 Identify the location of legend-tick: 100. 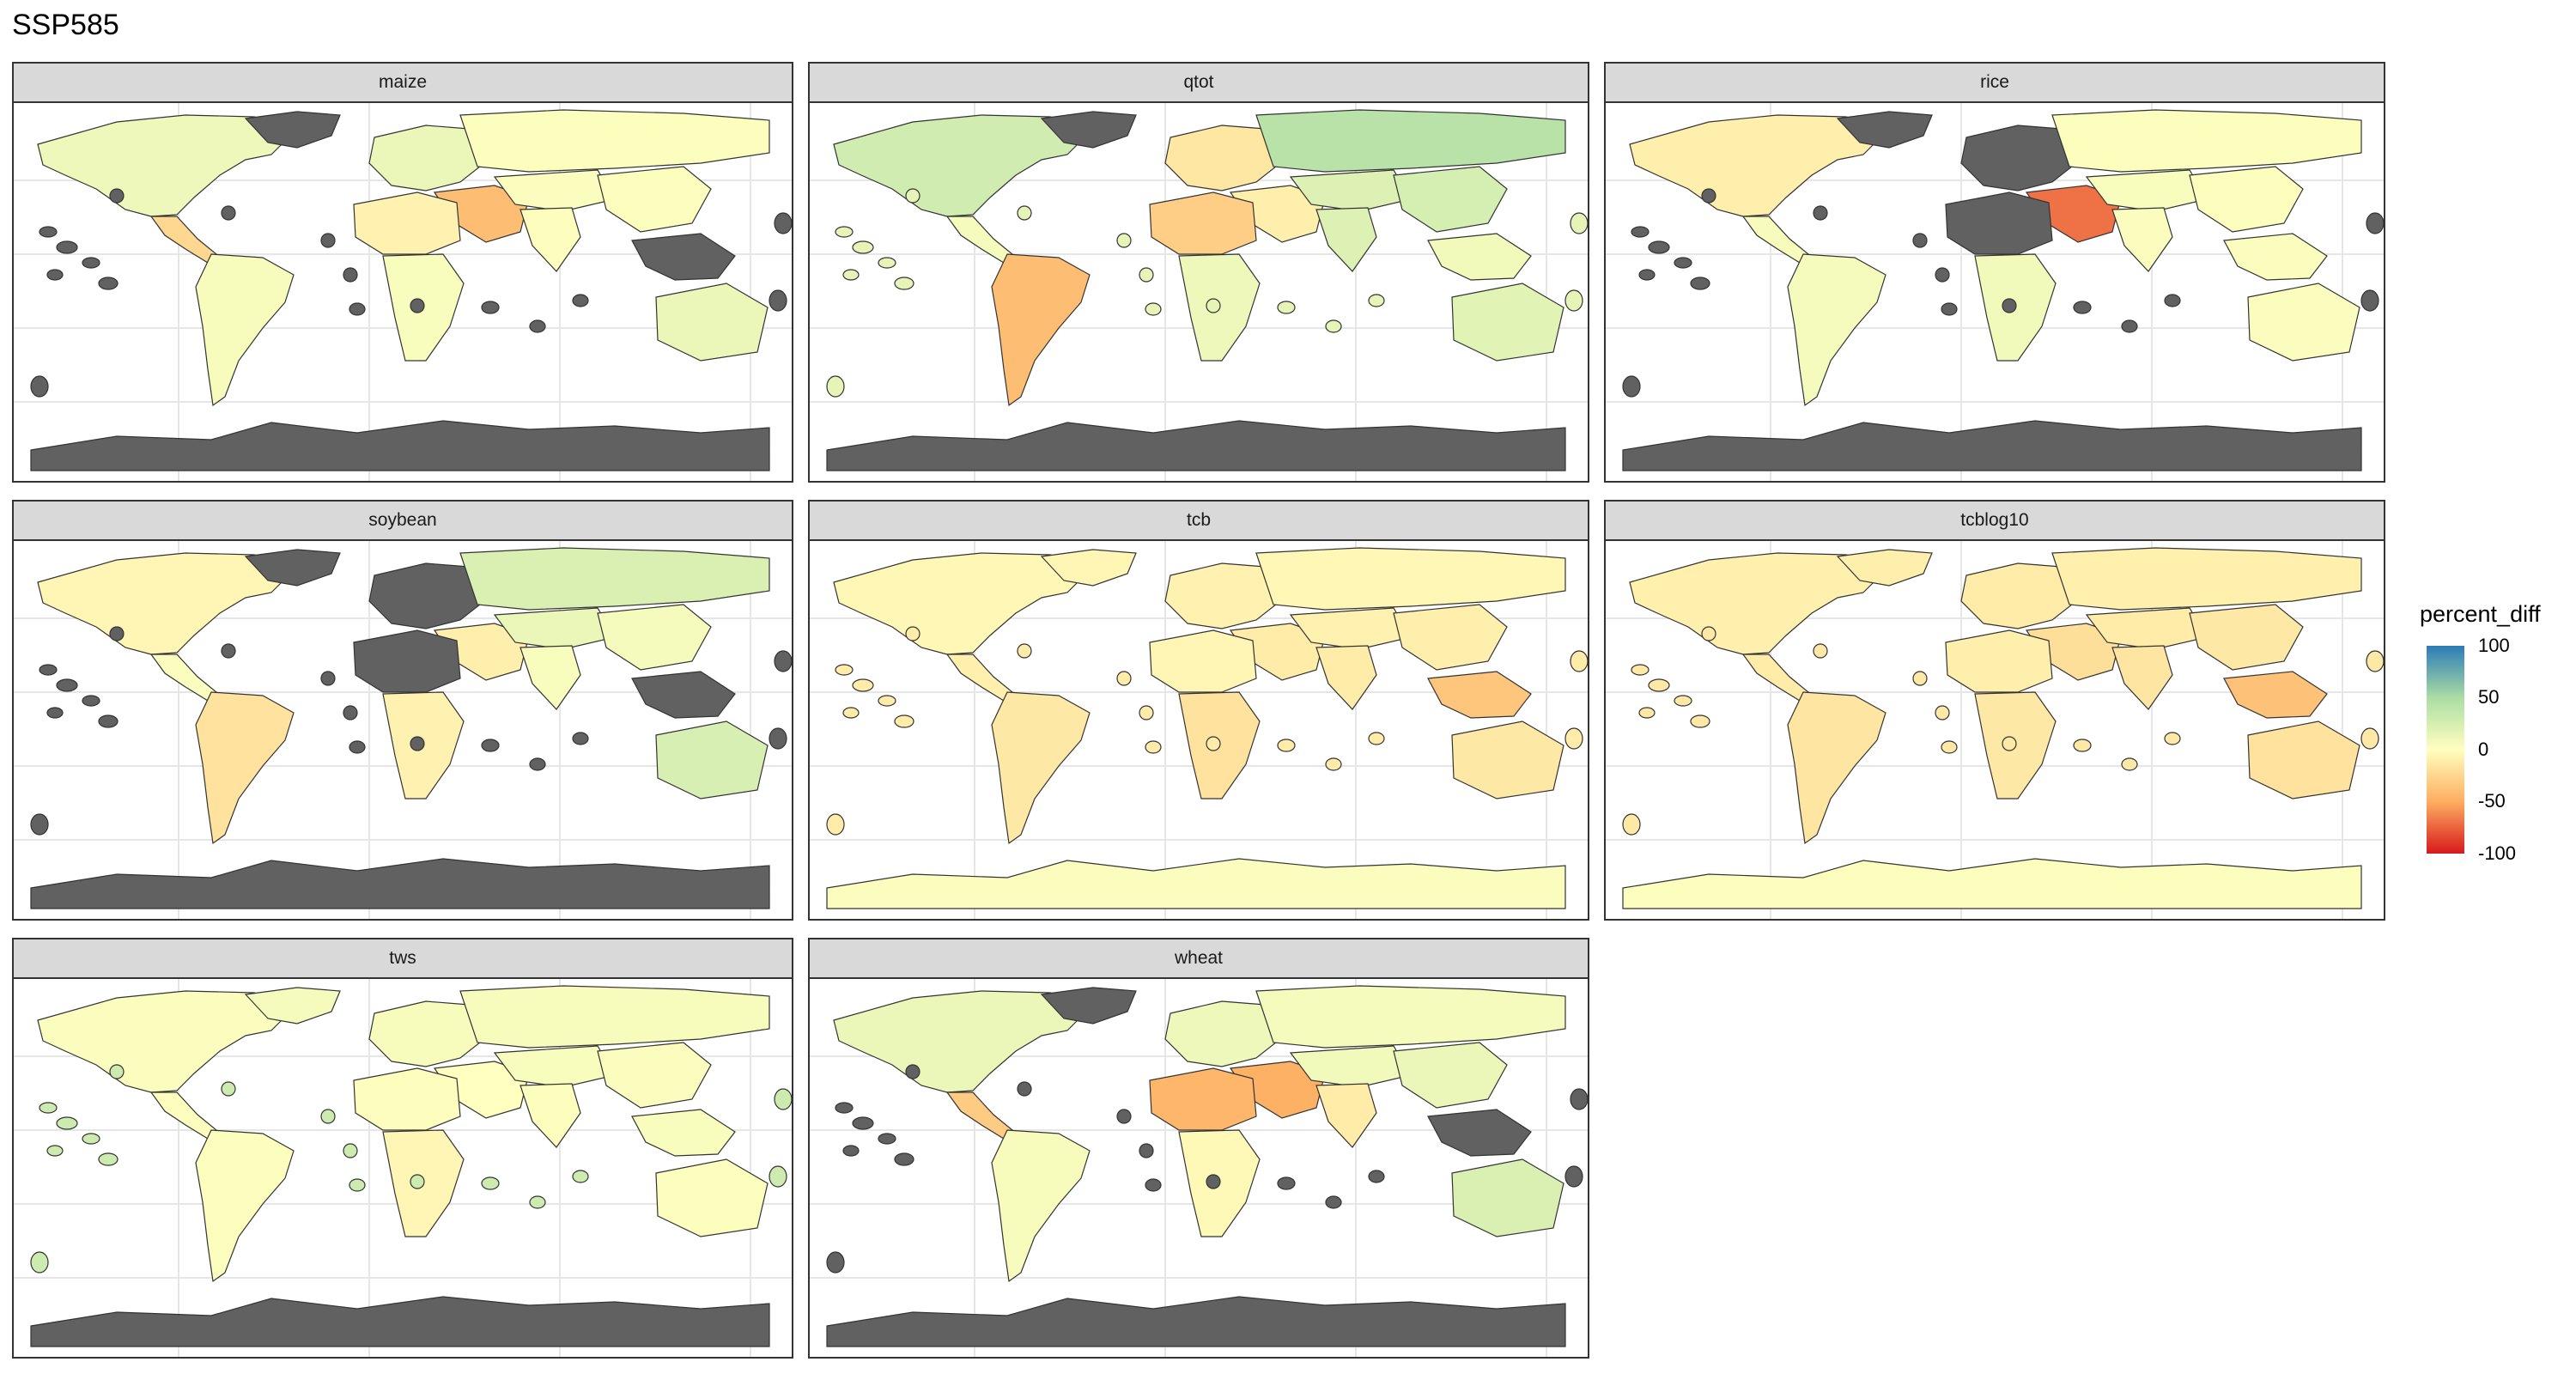
(2494, 646).